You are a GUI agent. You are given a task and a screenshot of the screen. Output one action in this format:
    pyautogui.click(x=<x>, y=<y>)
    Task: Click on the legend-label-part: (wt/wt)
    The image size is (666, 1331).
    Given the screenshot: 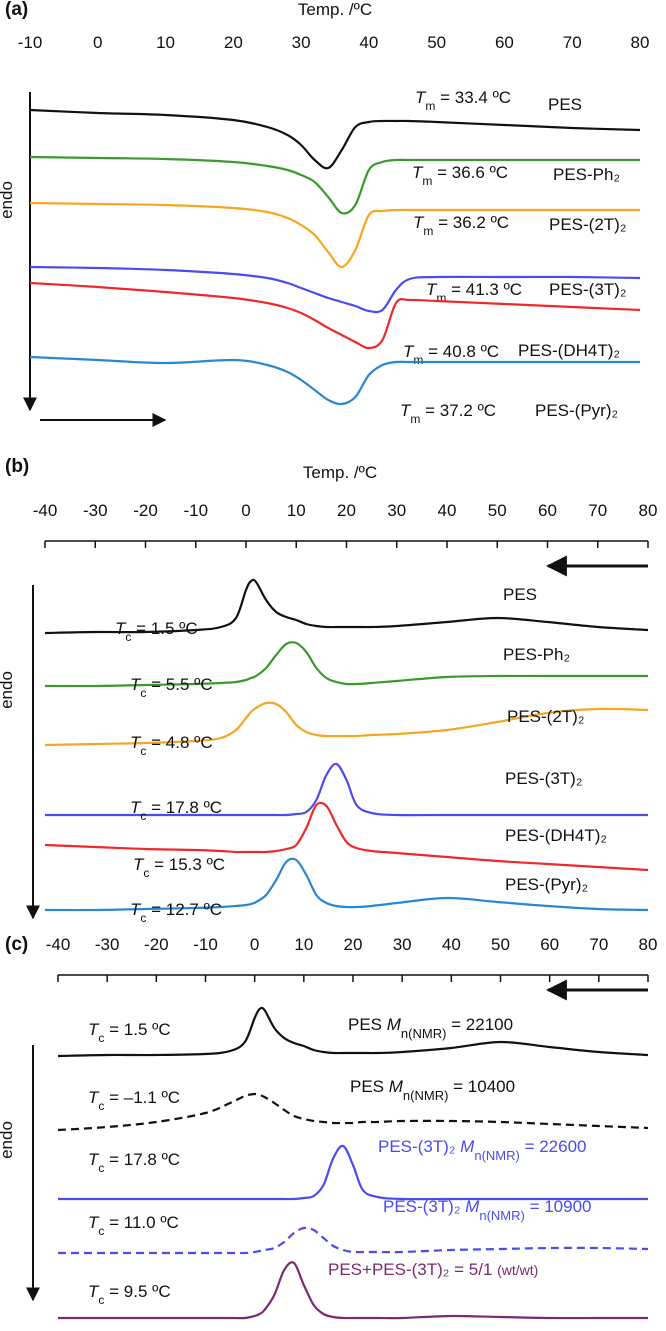 What is the action you would take?
    pyautogui.click(x=517, y=1270)
    